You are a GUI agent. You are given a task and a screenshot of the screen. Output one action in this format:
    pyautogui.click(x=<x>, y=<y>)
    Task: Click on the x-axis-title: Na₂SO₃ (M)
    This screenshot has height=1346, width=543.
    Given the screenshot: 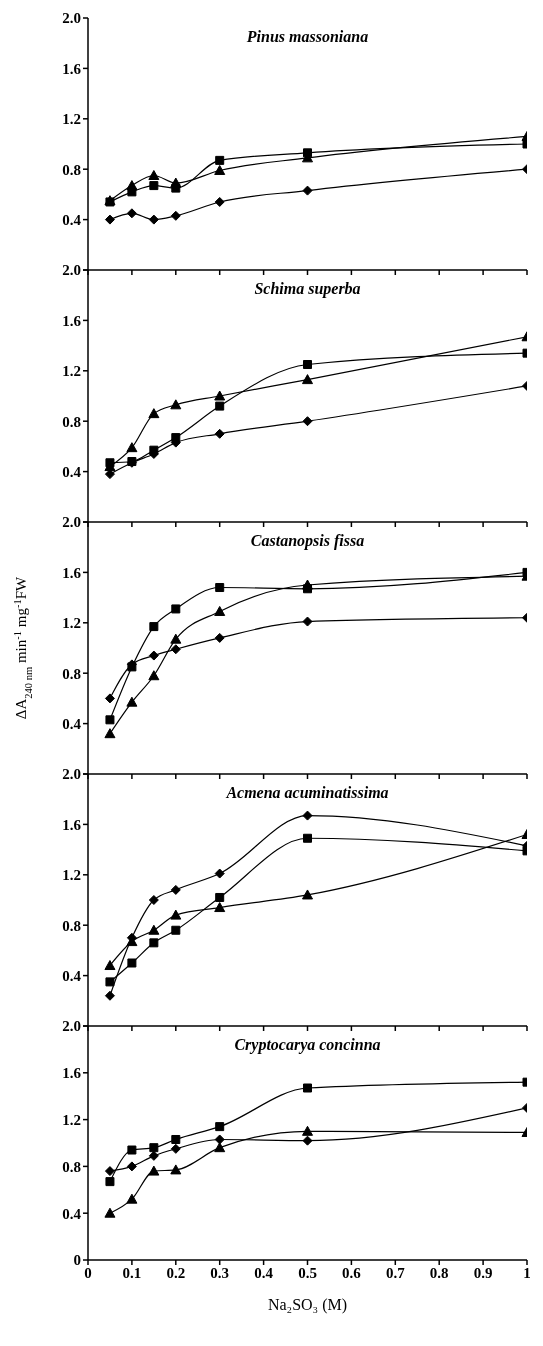 What is the action you would take?
    pyautogui.click(x=307, y=1305)
    